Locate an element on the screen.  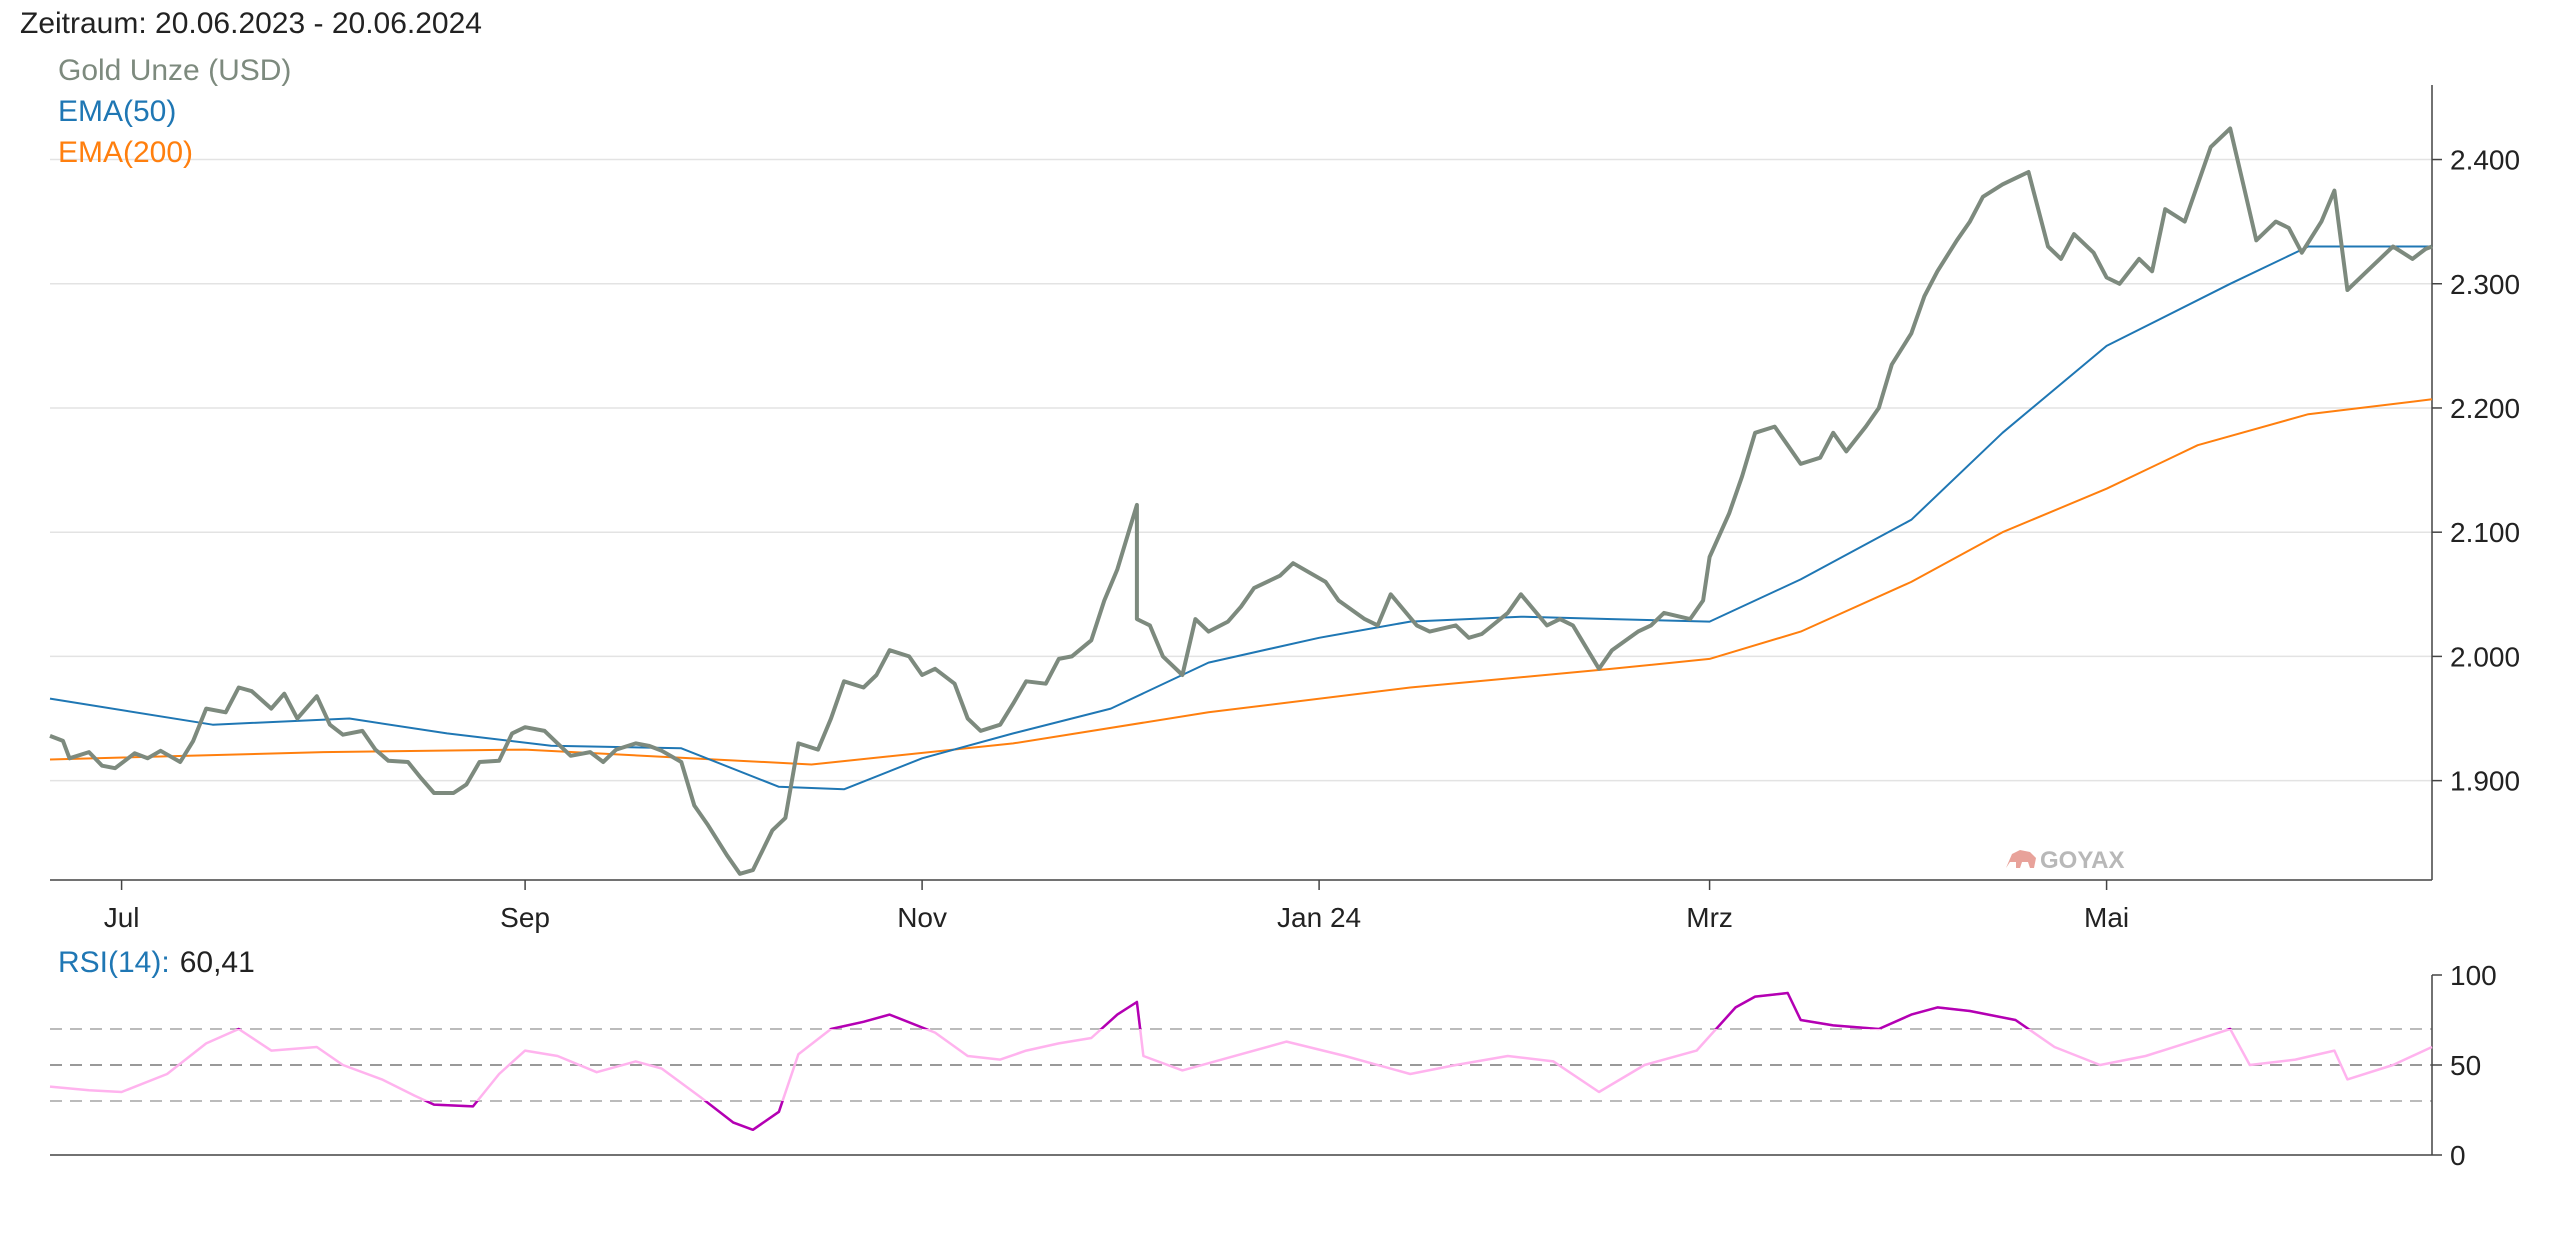
rsi-line-extreme is located at coordinates (1241, 1061).